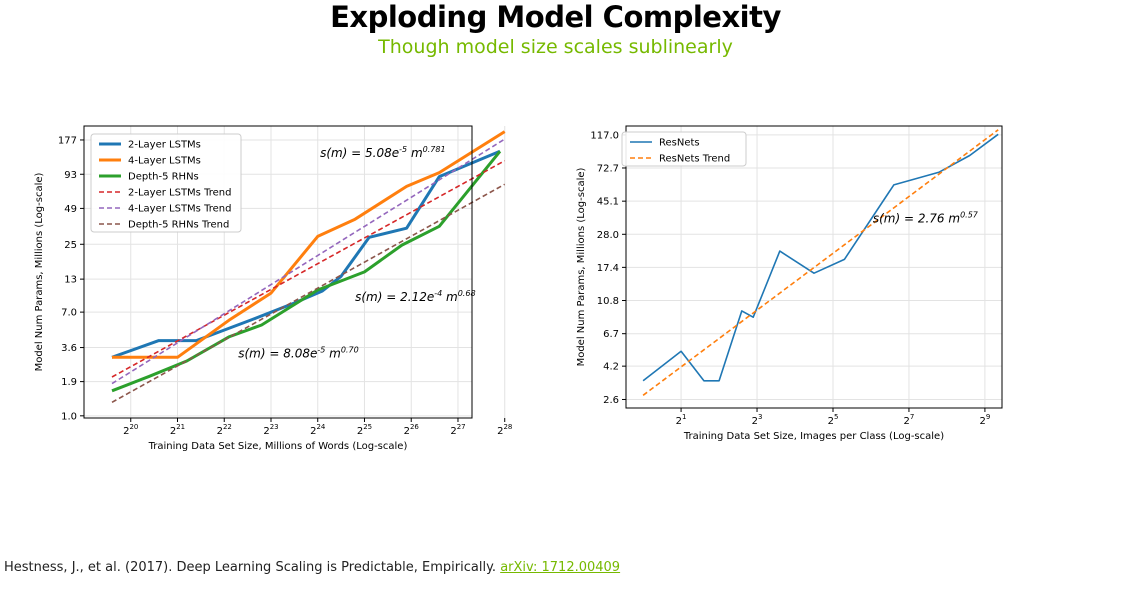 The height and width of the screenshot is (598, 1131). I want to click on x-tick-label: 25, so click(833, 420).